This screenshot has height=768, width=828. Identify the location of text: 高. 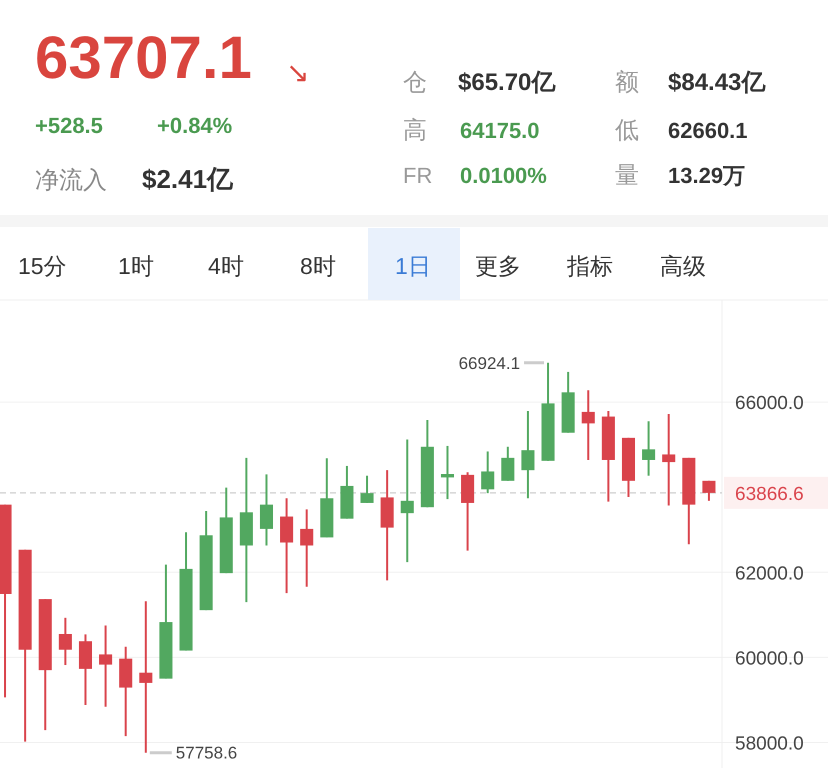
(415, 130).